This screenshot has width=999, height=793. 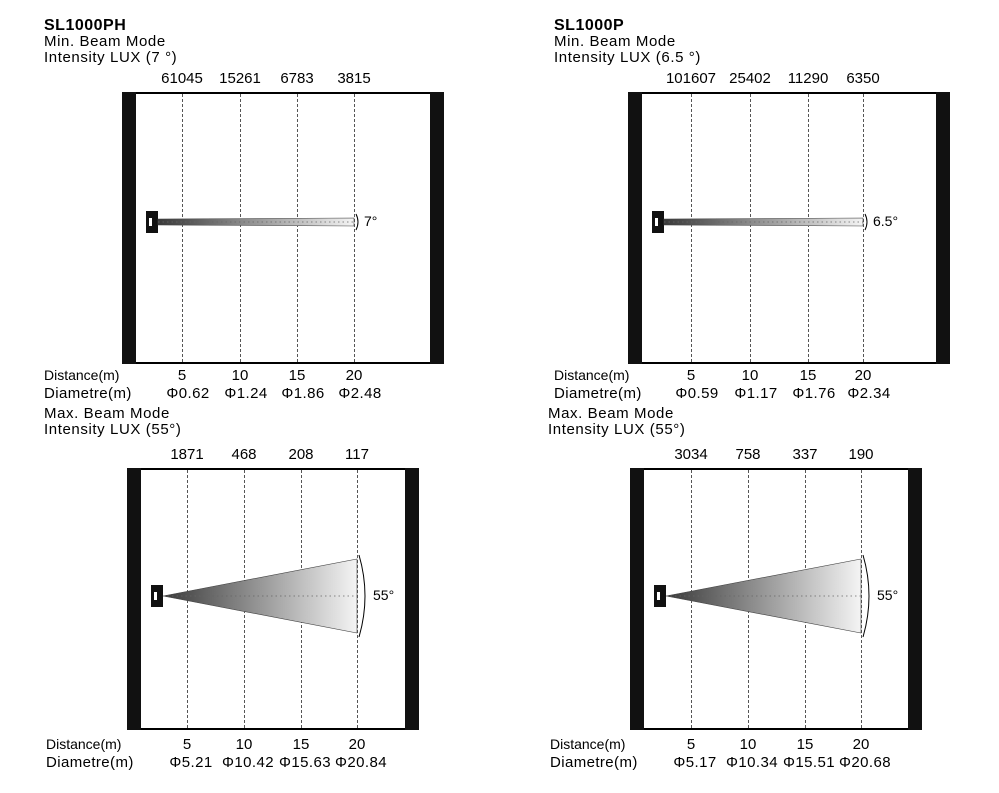 I want to click on diameter-value: Φ15.63, so click(x=305, y=762).